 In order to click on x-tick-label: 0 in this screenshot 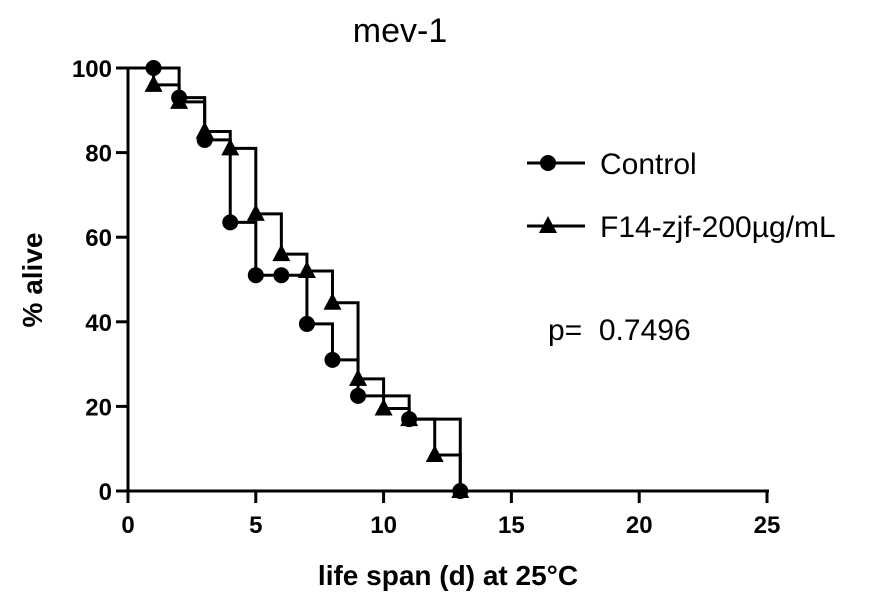, I will do `click(127, 525)`.